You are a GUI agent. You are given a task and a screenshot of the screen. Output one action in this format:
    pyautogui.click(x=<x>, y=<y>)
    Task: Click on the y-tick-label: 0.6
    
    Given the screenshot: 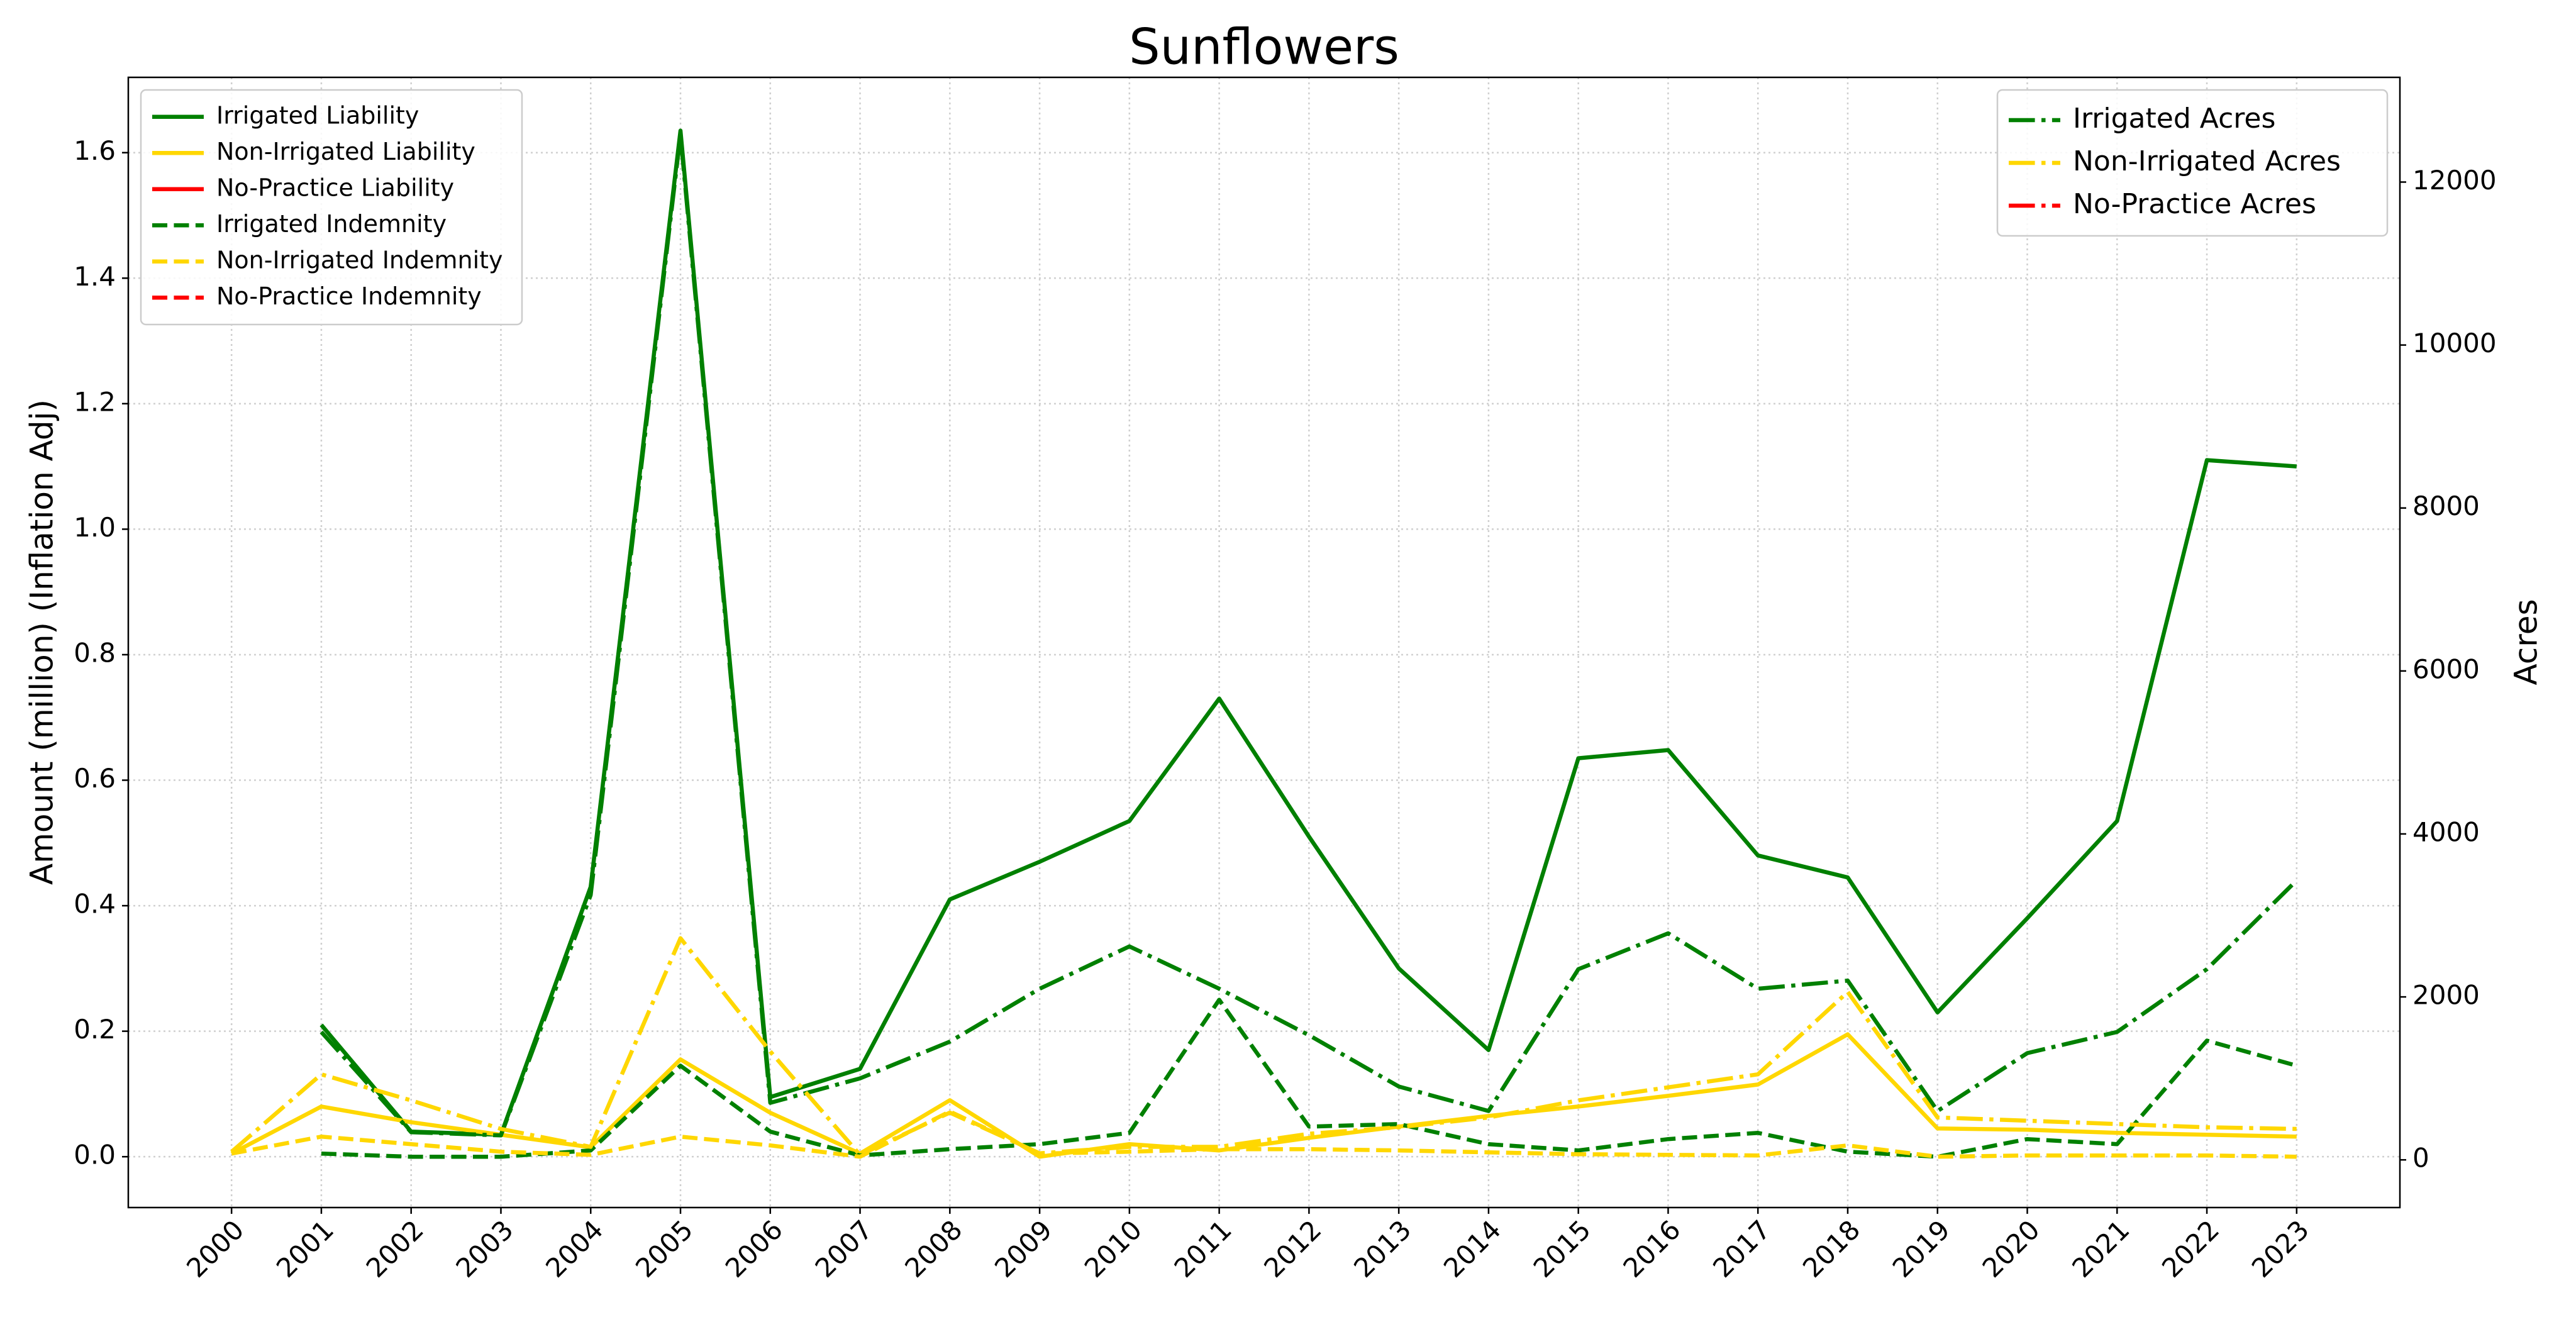 What is the action you would take?
    pyautogui.click(x=95, y=778)
    